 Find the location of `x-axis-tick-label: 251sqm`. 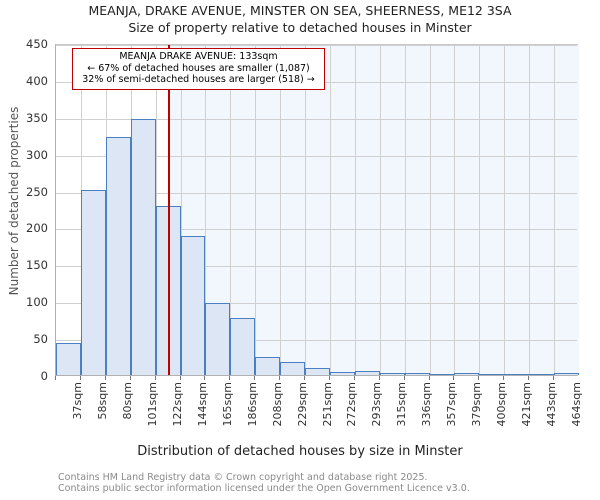

x-axis-tick-label: 251sqm is located at coordinates (327, 404).